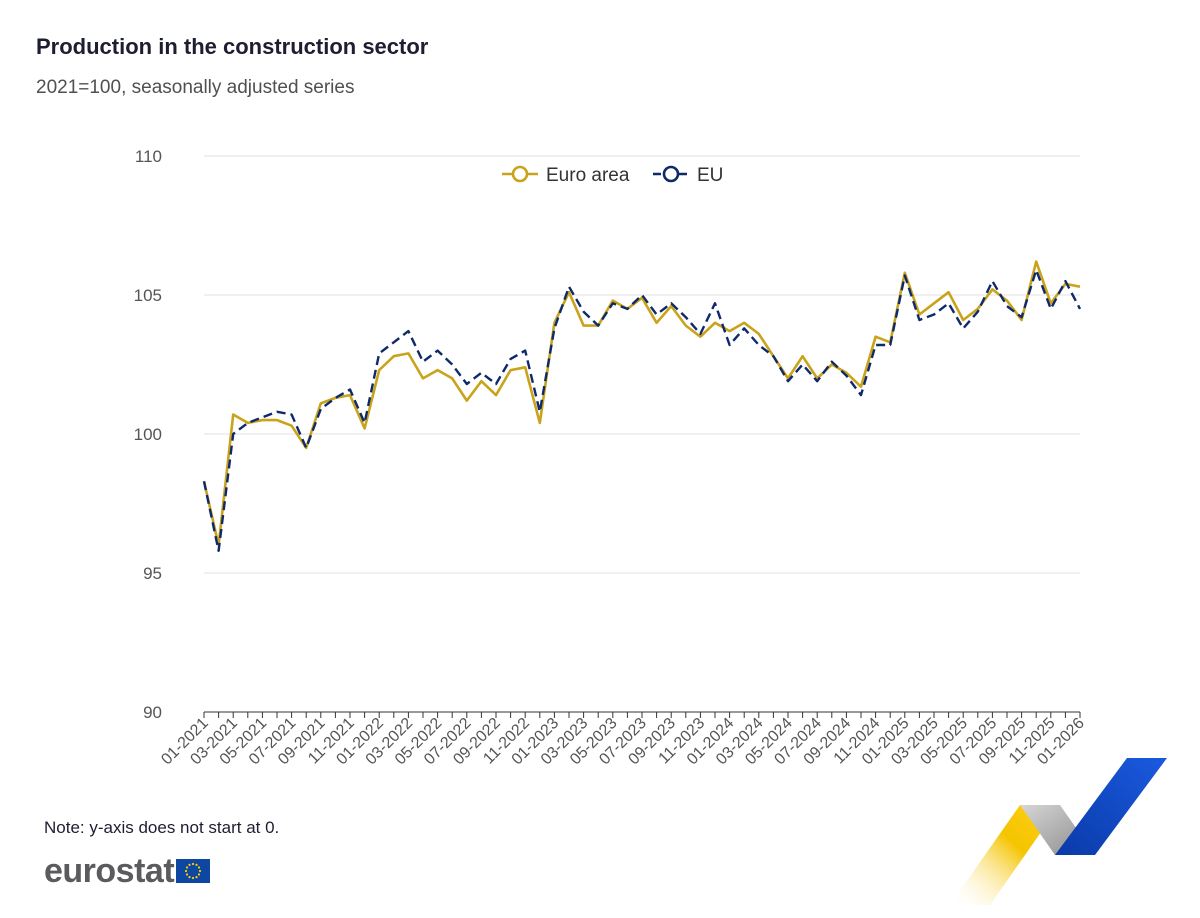 This screenshot has height=918, width=1200. I want to click on legend: Euro area EU, so click(612, 175).